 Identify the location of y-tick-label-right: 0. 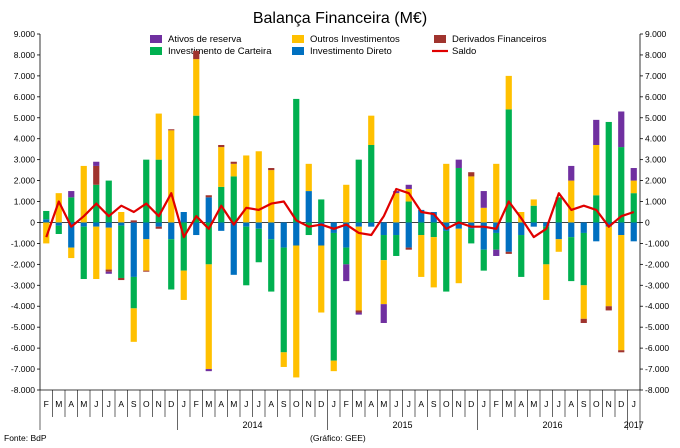
(647, 222).